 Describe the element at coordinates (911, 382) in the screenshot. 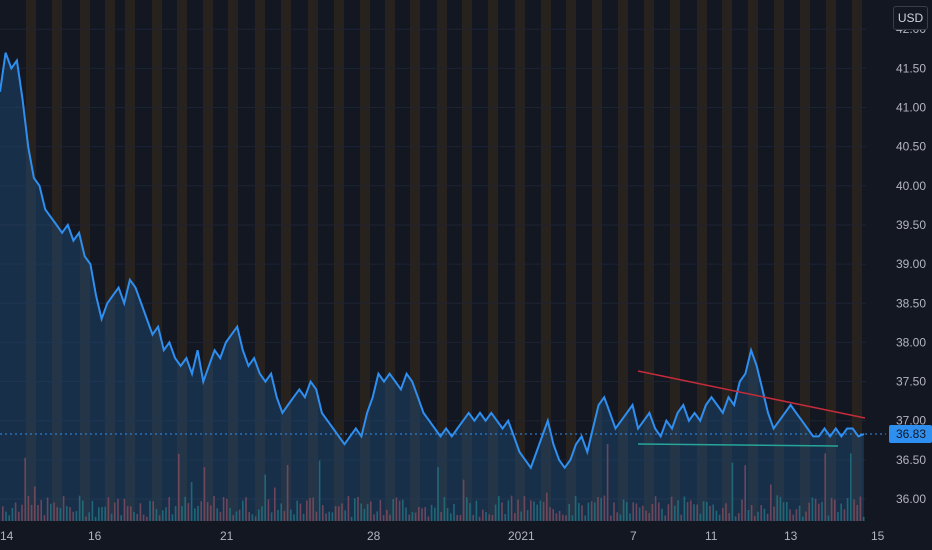

I see `price-axis-label: 37.50` at that location.